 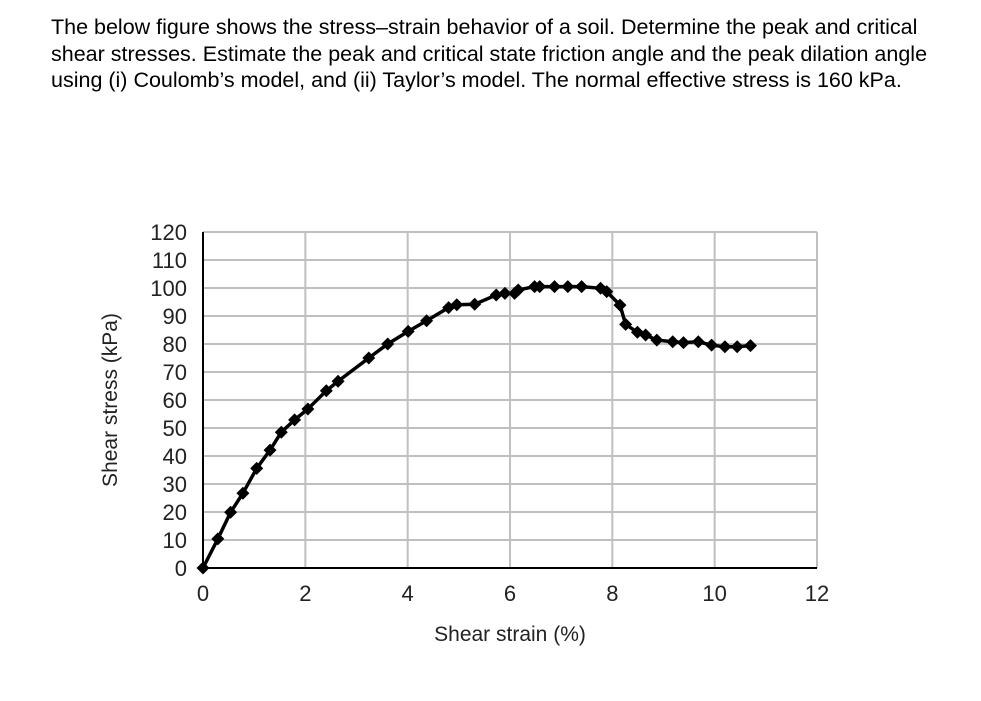 I want to click on x-tick-label: 12, so click(x=817, y=593).